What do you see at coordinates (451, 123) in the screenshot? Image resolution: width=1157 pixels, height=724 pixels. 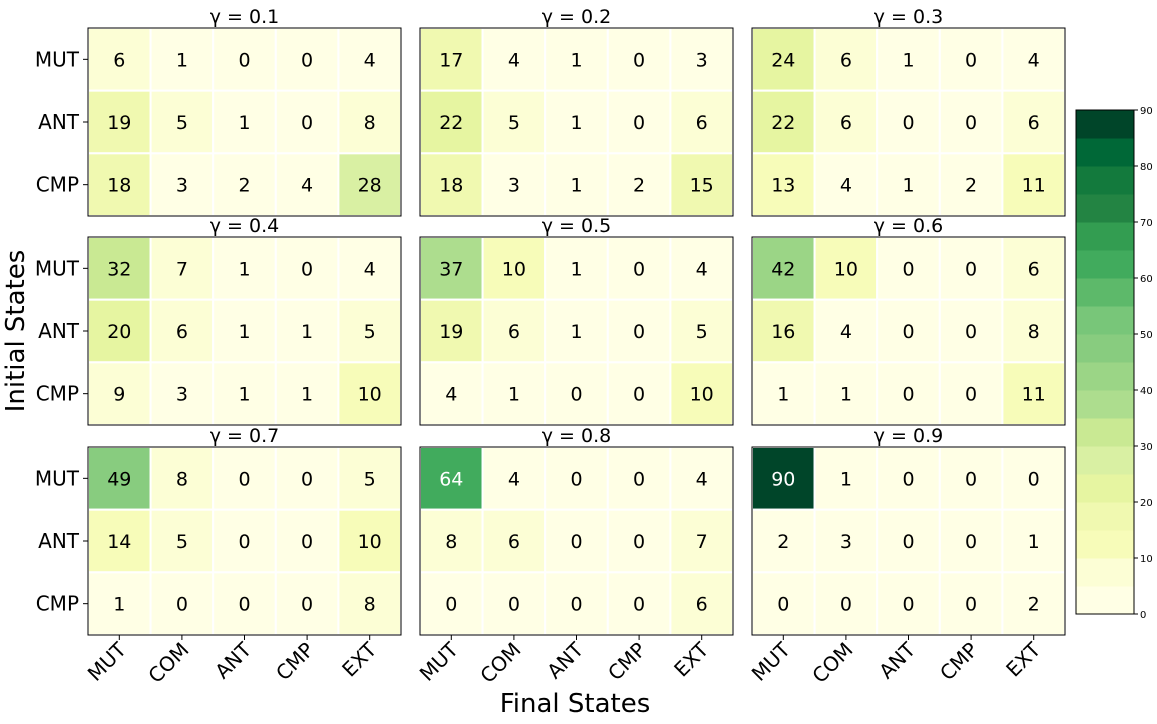 I see `cell-value-label: 22` at bounding box center [451, 123].